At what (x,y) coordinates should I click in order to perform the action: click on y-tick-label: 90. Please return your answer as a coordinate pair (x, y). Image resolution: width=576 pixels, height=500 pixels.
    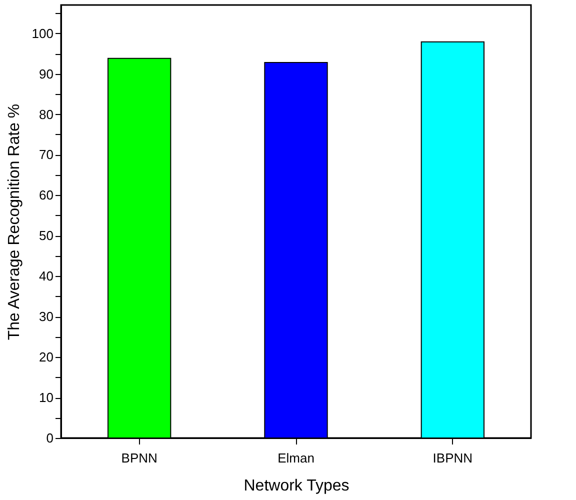
    Looking at the image, I should click on (46, 74).